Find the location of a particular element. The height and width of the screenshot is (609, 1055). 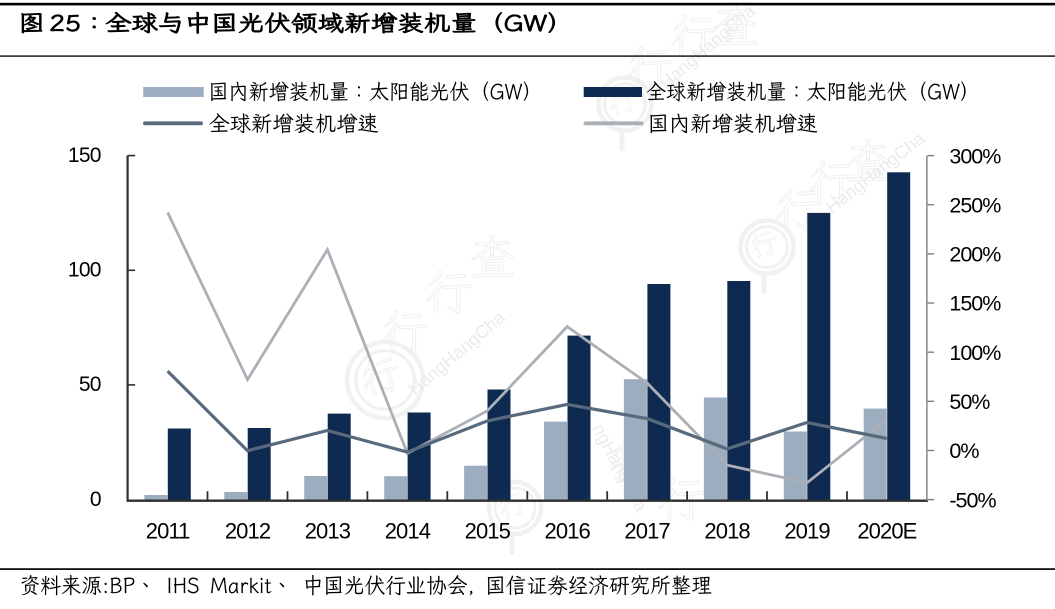

svg-text: 50% is located at coordinates (969, 402).